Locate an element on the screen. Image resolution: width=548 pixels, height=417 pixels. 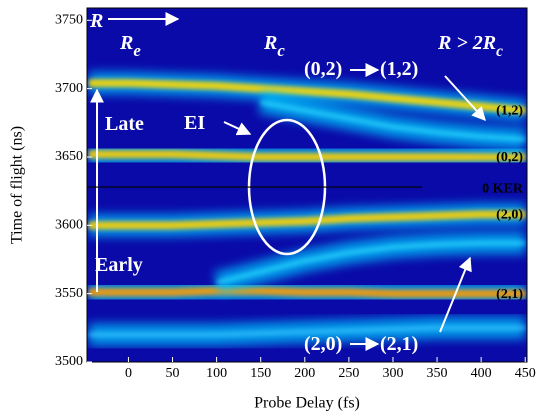
x-tick-label: 350 is located at coordinates (437, 373).